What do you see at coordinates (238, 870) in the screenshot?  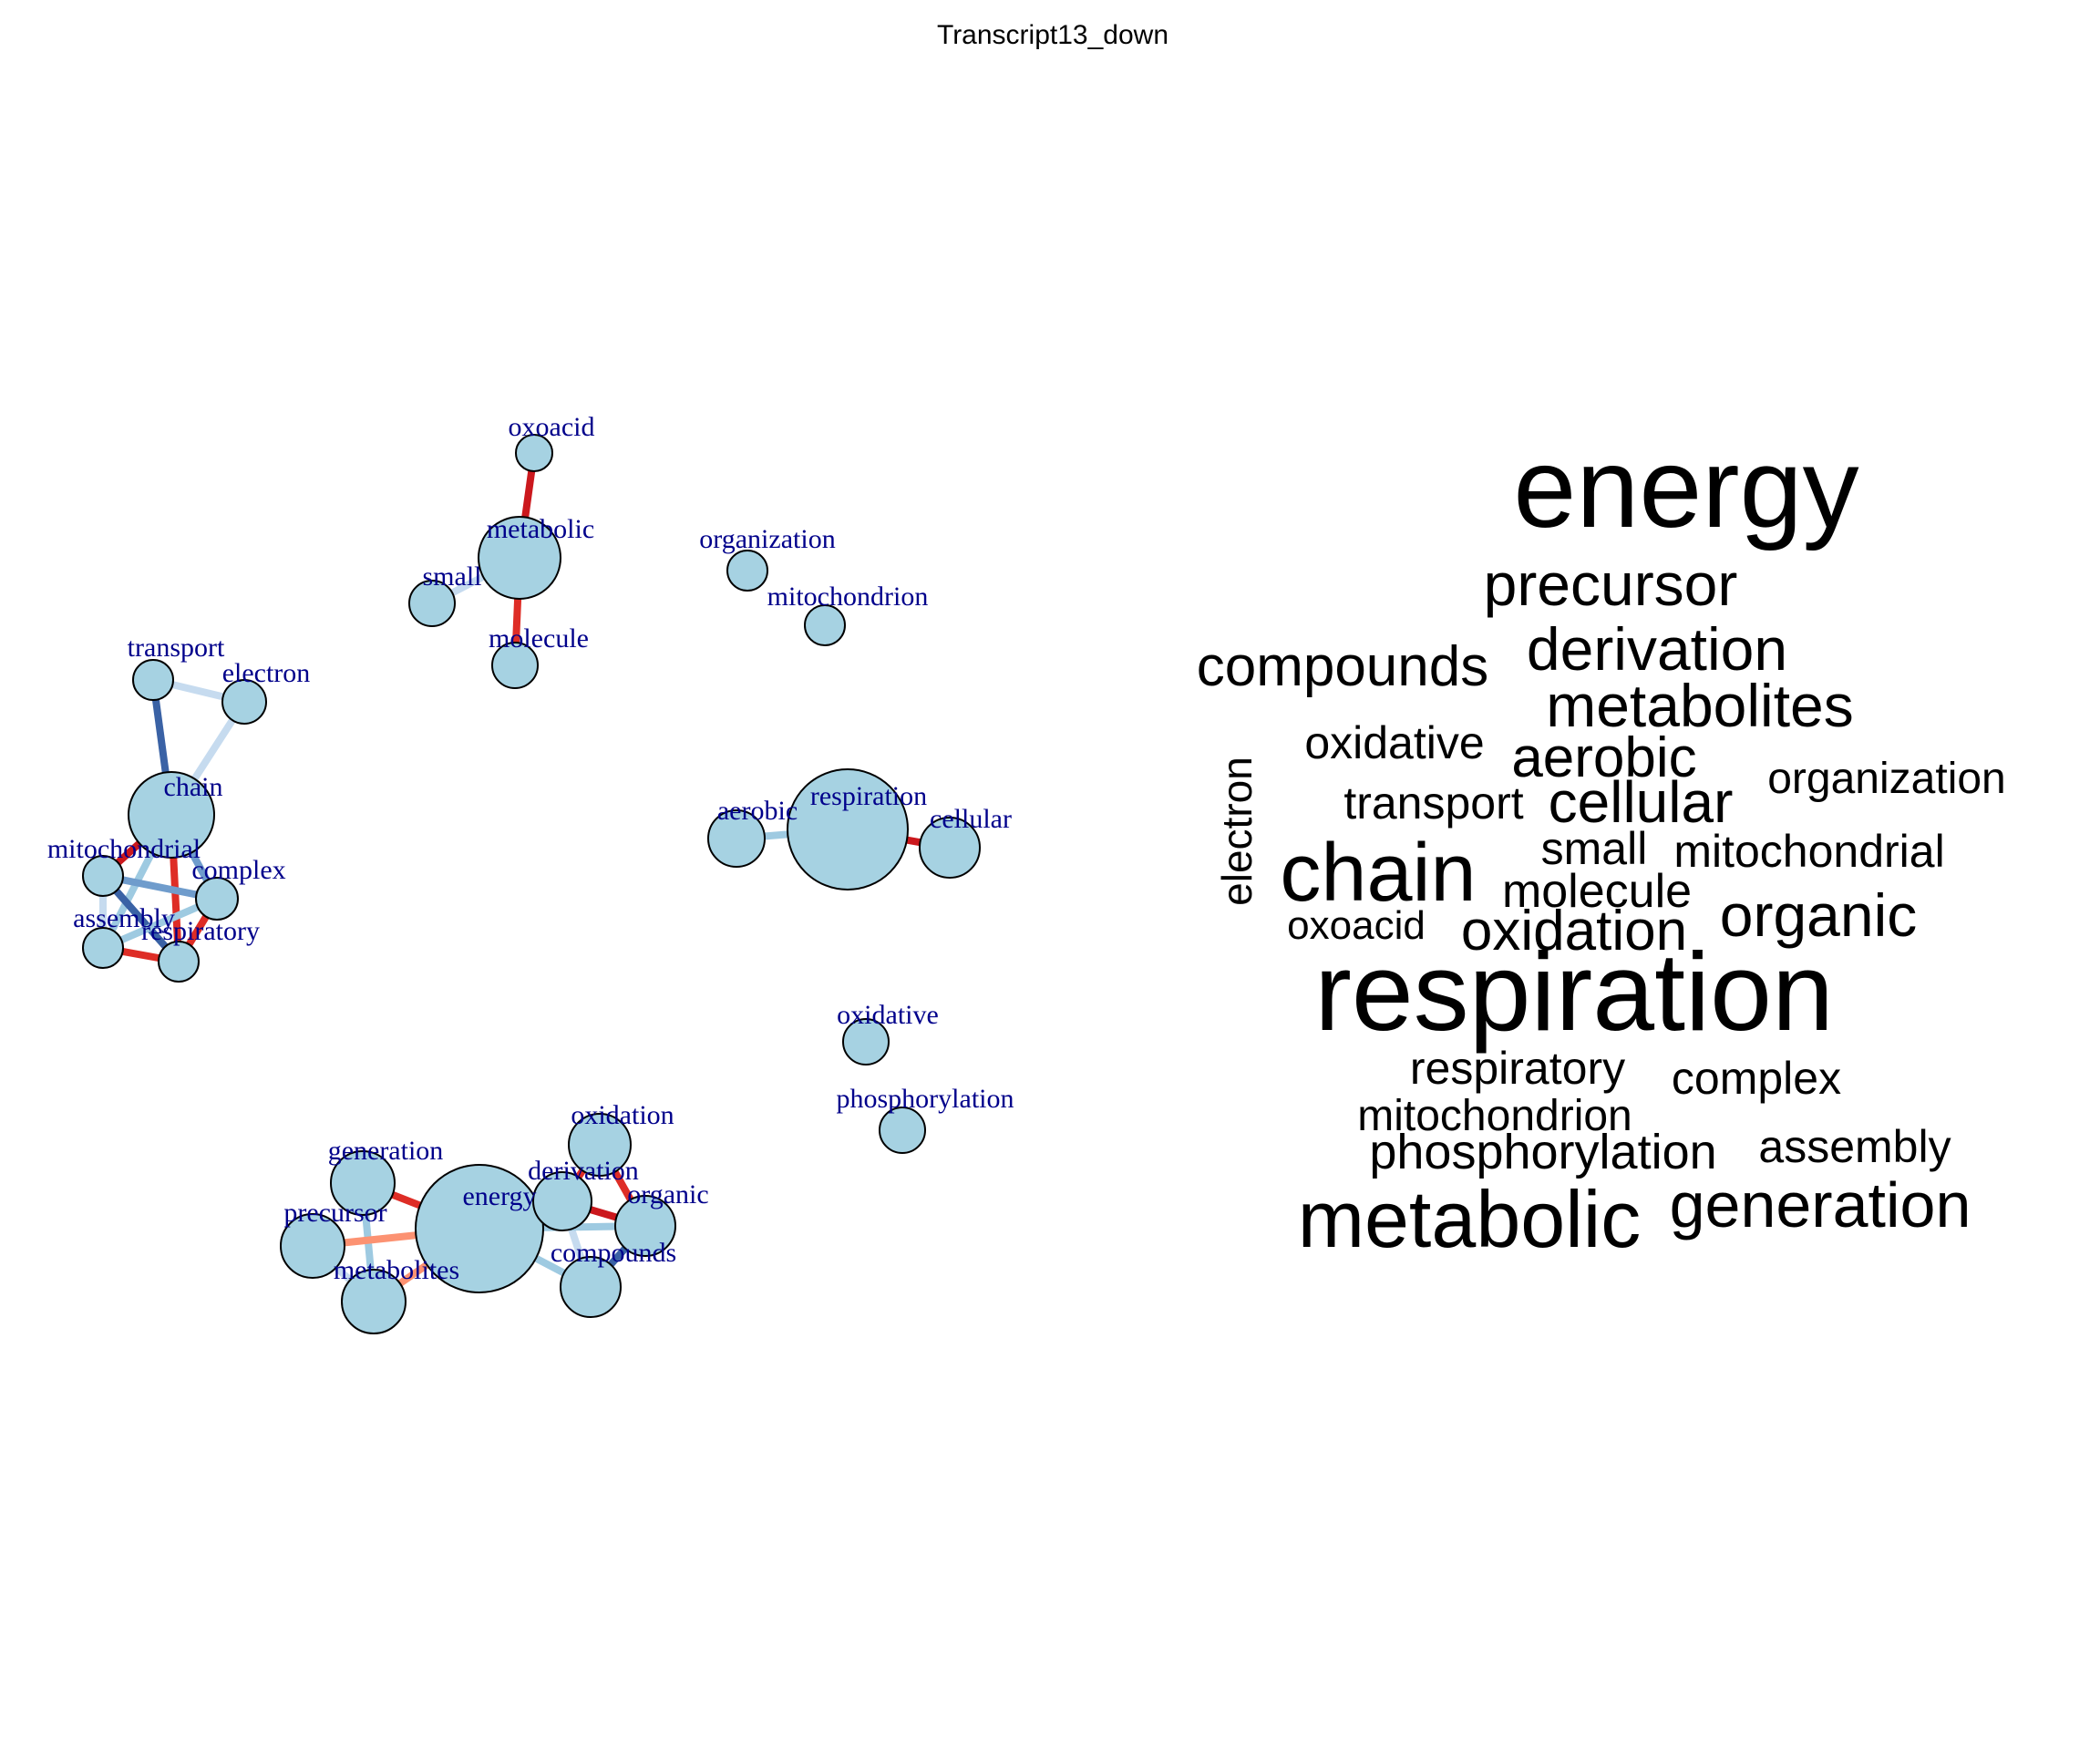 I see `node-label-complex: complex` at bounding box center [238, 870].